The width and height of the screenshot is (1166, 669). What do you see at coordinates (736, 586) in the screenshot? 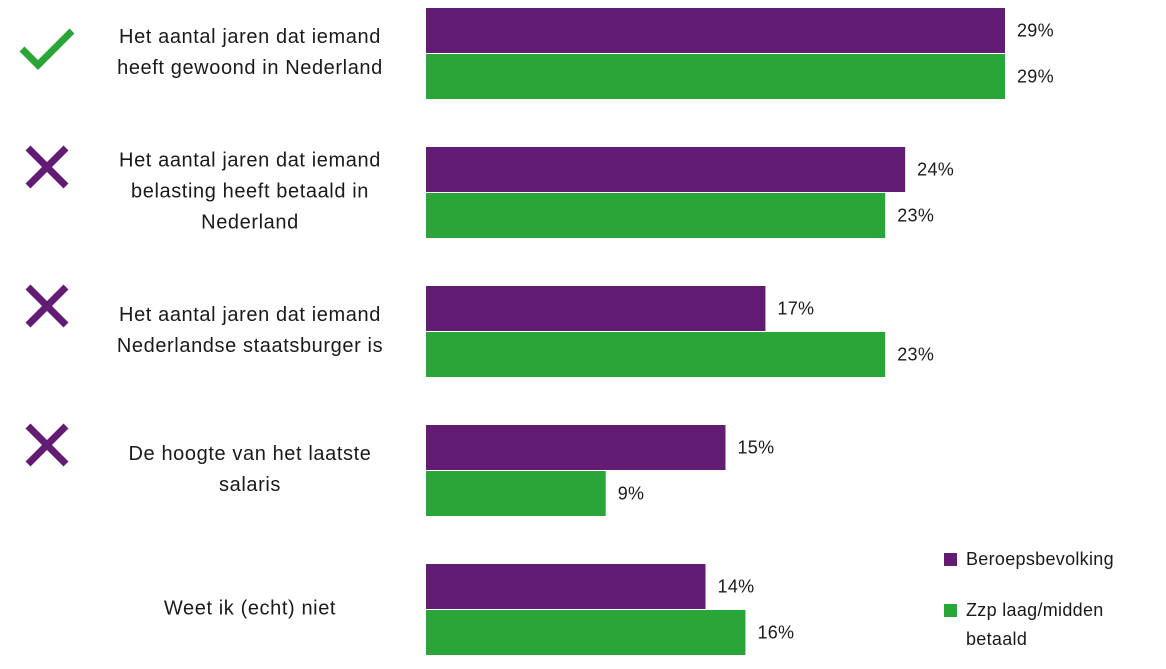
I see `data-label: 14%` at bounding box center [736, 586].